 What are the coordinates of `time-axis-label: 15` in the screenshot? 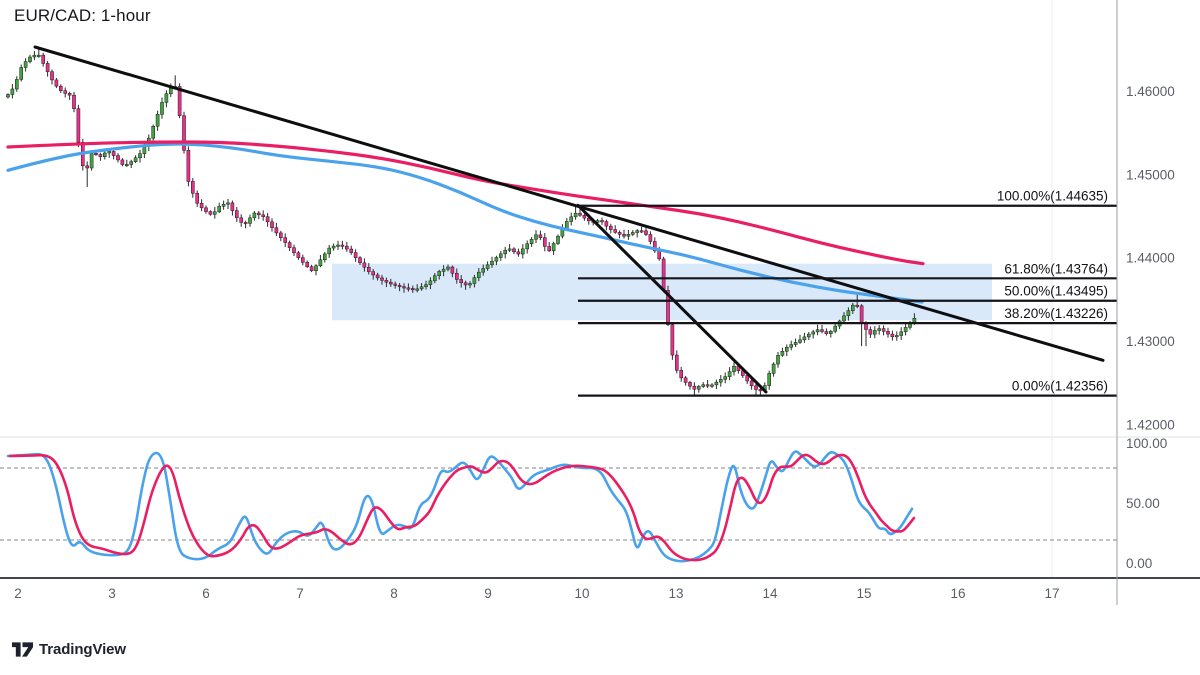 It's located at (863, 593).